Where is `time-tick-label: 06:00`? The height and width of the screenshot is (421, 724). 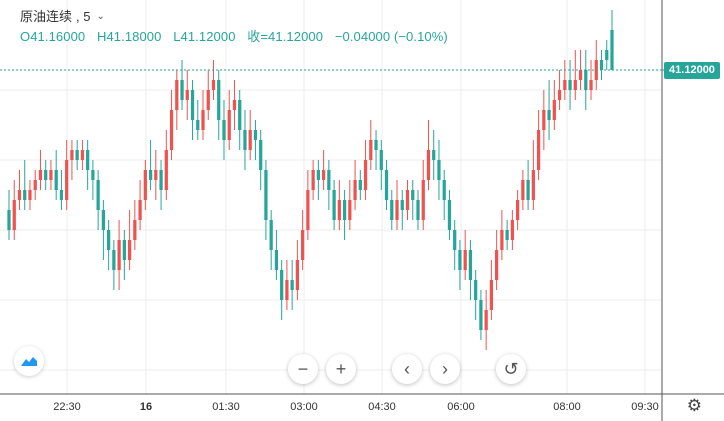
time-tick-label: 06:00 is located at coordinates (461, 407).